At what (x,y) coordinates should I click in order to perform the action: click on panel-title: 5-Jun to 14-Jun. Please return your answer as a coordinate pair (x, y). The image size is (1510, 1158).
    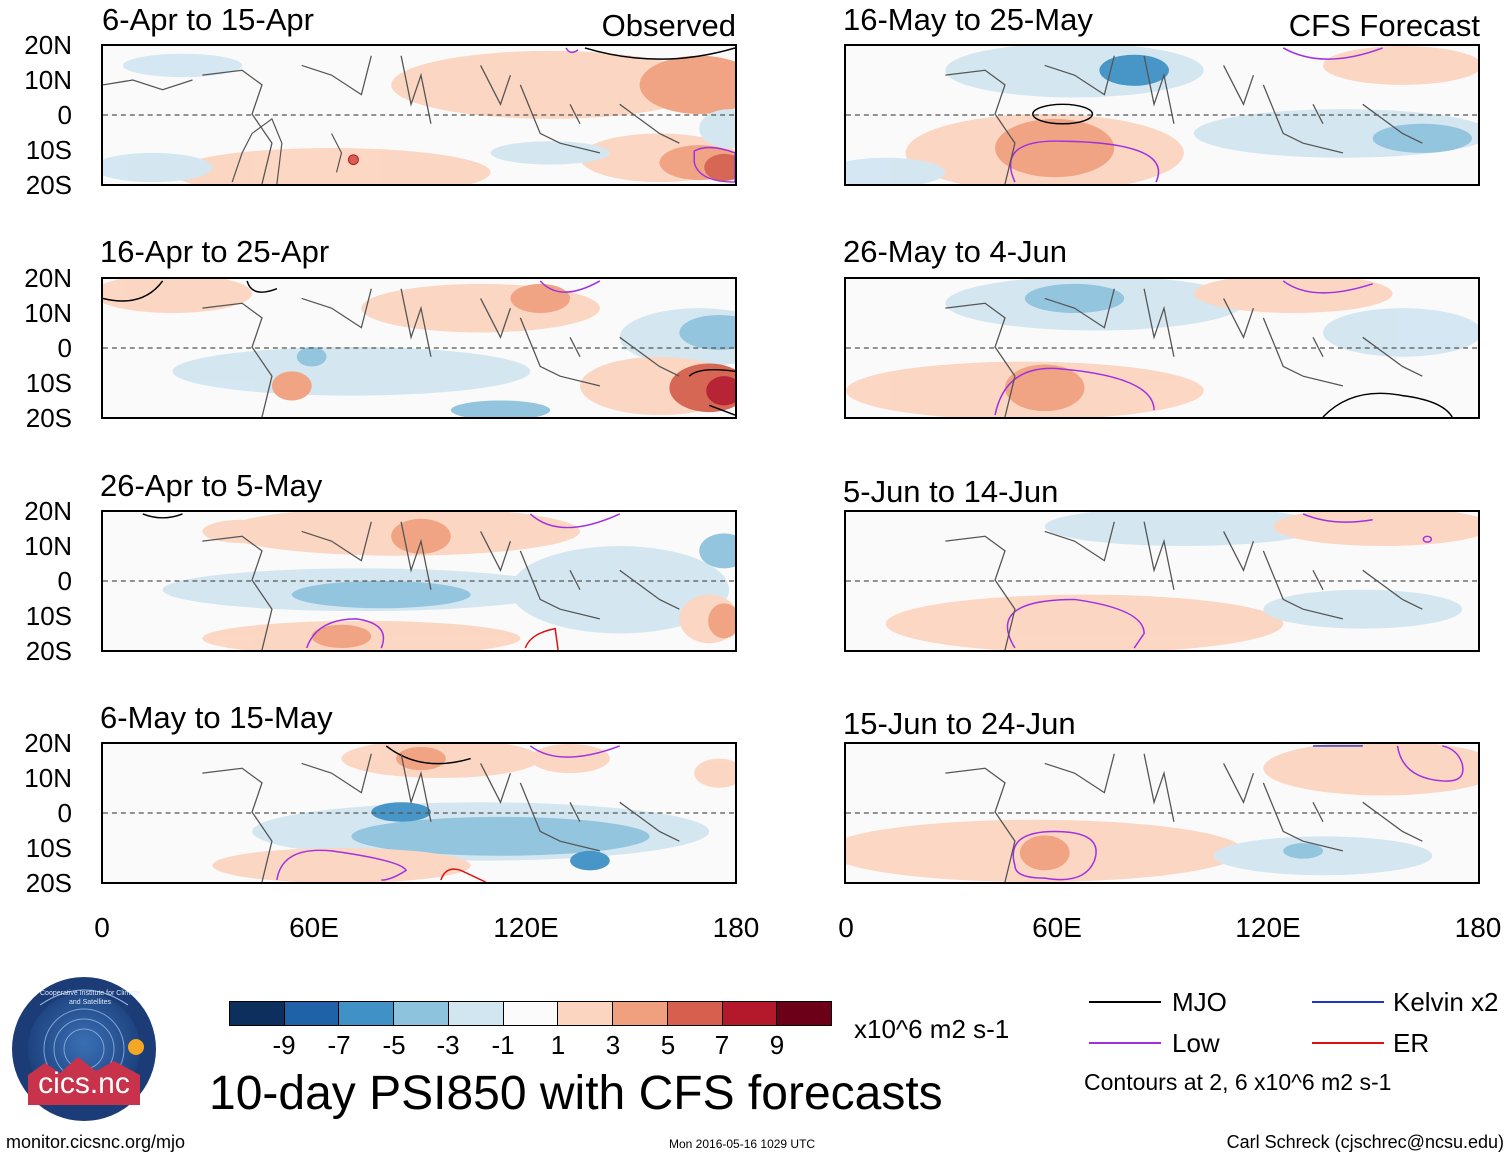
    Looking at the image, I should click on (951, 491).